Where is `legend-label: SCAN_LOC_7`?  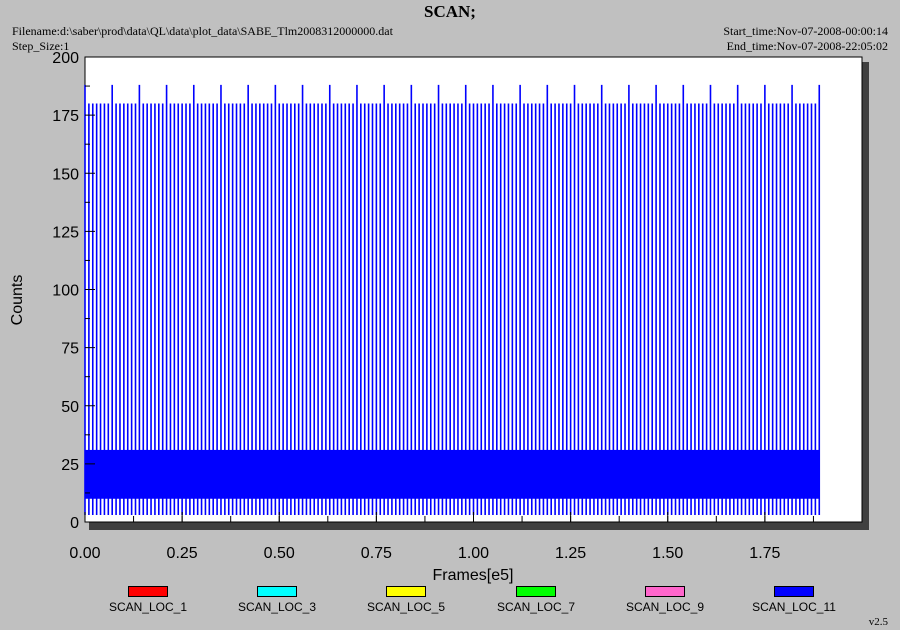
legend-label: SCAN_LOC_7 is located at coordinates (536, 607).